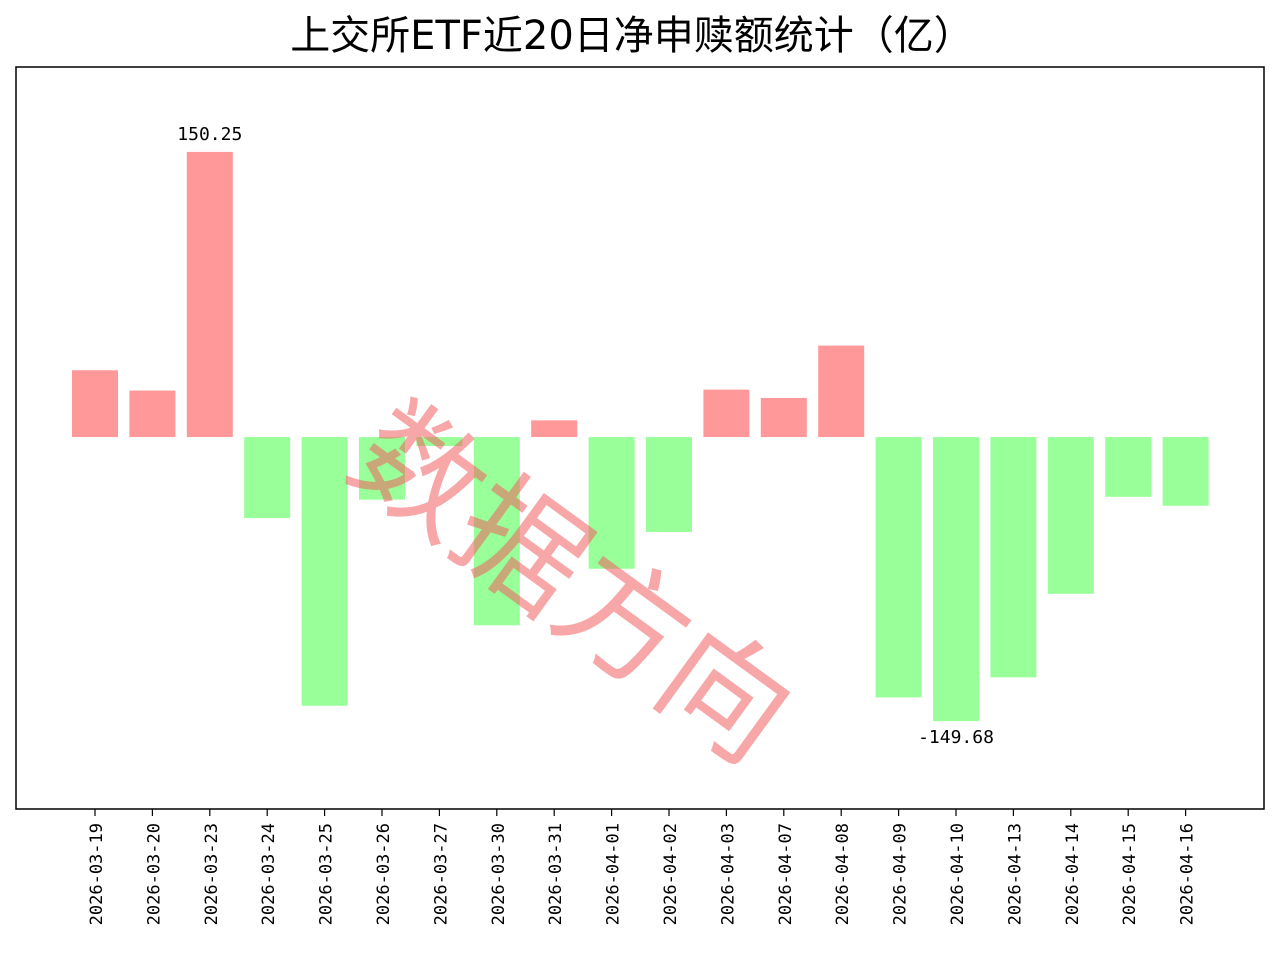 This screenshot has width=1280, height=953. I want to click on x-tick-label: 2026-04-02, so click(671, 874).